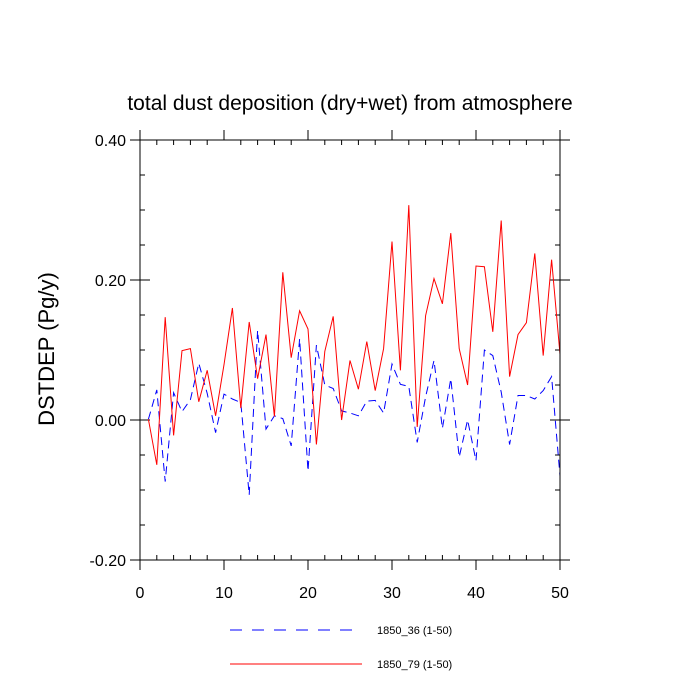  I want to click on x-tick-label: 0, so click(140, 593).